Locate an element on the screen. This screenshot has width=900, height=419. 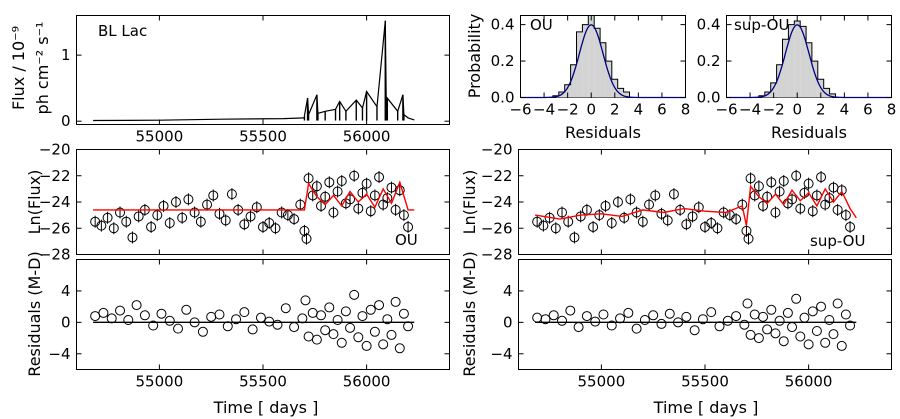
hist-supou-annotation: sup-OU is located at coordinates (761, 25).